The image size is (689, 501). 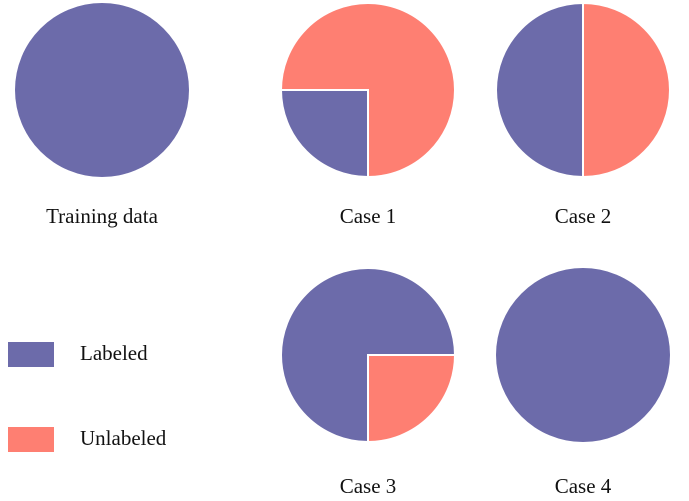 What do you see at coordinates (626, 90) in the screenshot?
I see `pie-2-slice-unlabeled` at bounding box center [626, 90].